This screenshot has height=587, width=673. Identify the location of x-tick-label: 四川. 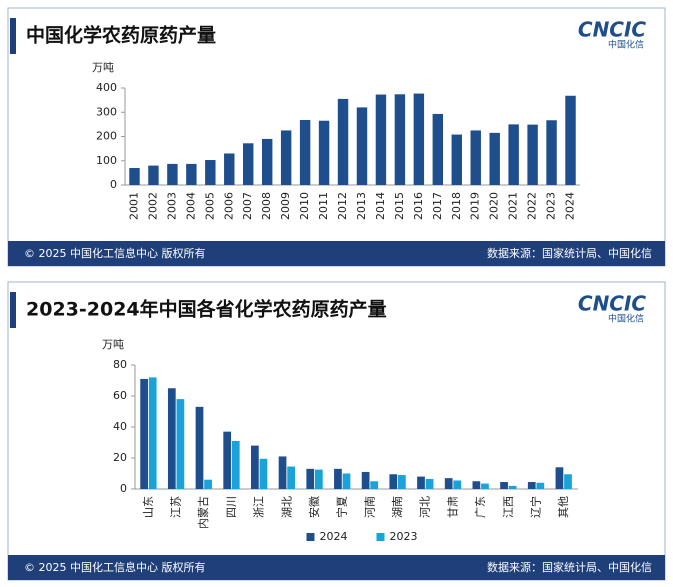
(231, 507).